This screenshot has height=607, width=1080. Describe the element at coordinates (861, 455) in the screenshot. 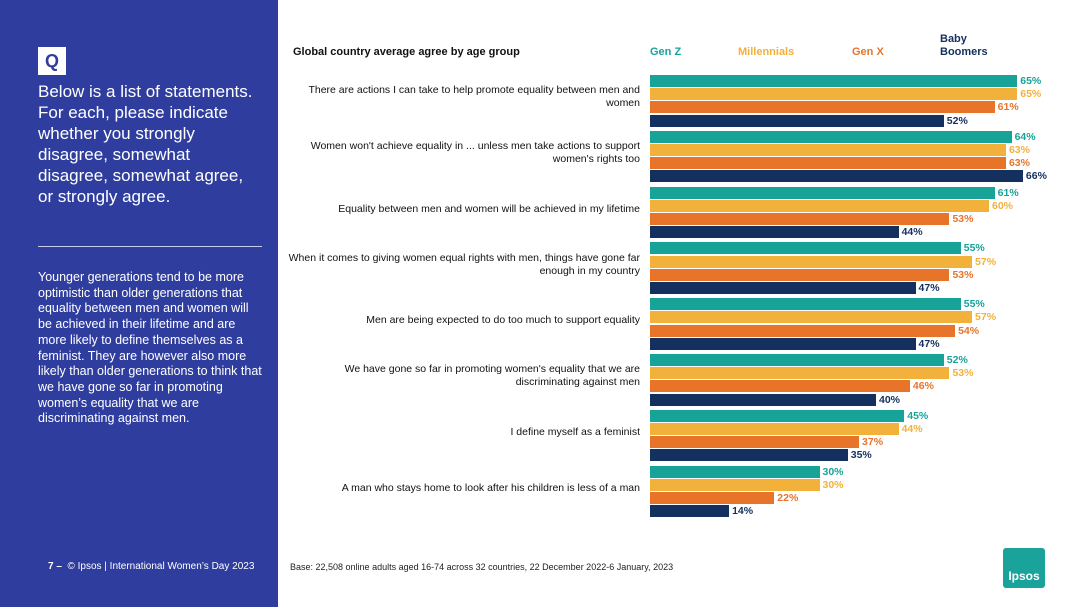

I see `value-label: 35%` at that location.